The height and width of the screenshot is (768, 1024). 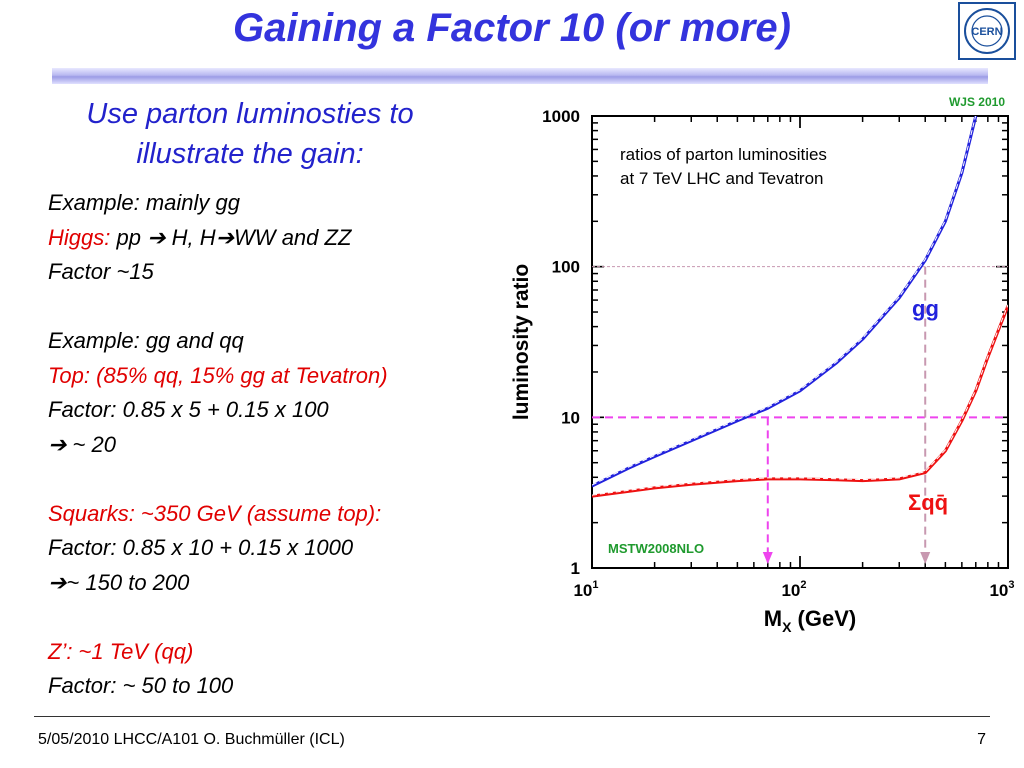 I want to click on x-tick-exponent: 1, so click(x=595, y=585).